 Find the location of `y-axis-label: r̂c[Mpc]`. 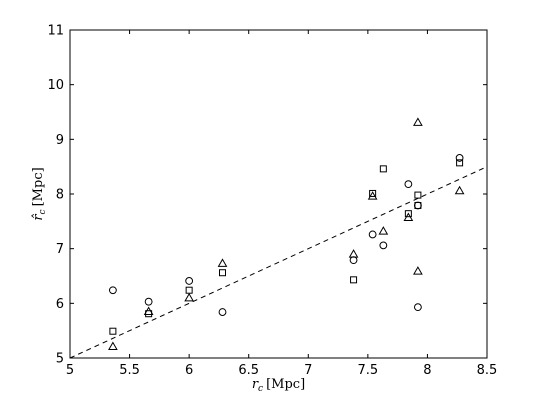

y-axis-label: r̂c[Mpc] is located at coordinates (39, 193).